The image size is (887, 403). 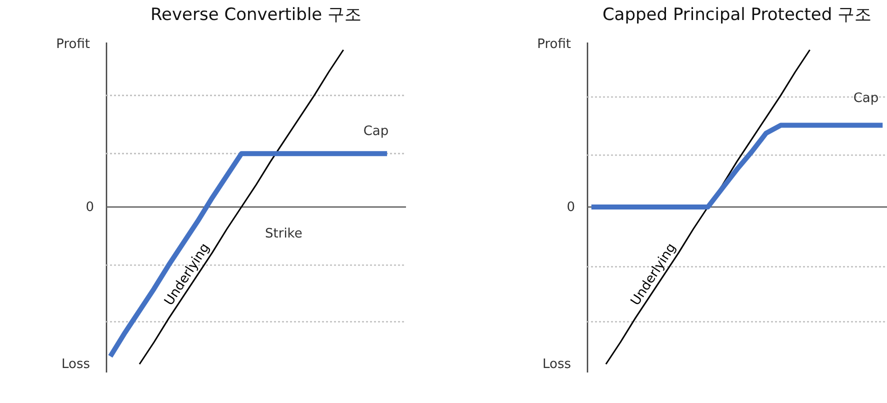 What do you see at coordinates (283, 234) in the screenshot?
I see `annotation: Strike` at bounding box center [283, 234].